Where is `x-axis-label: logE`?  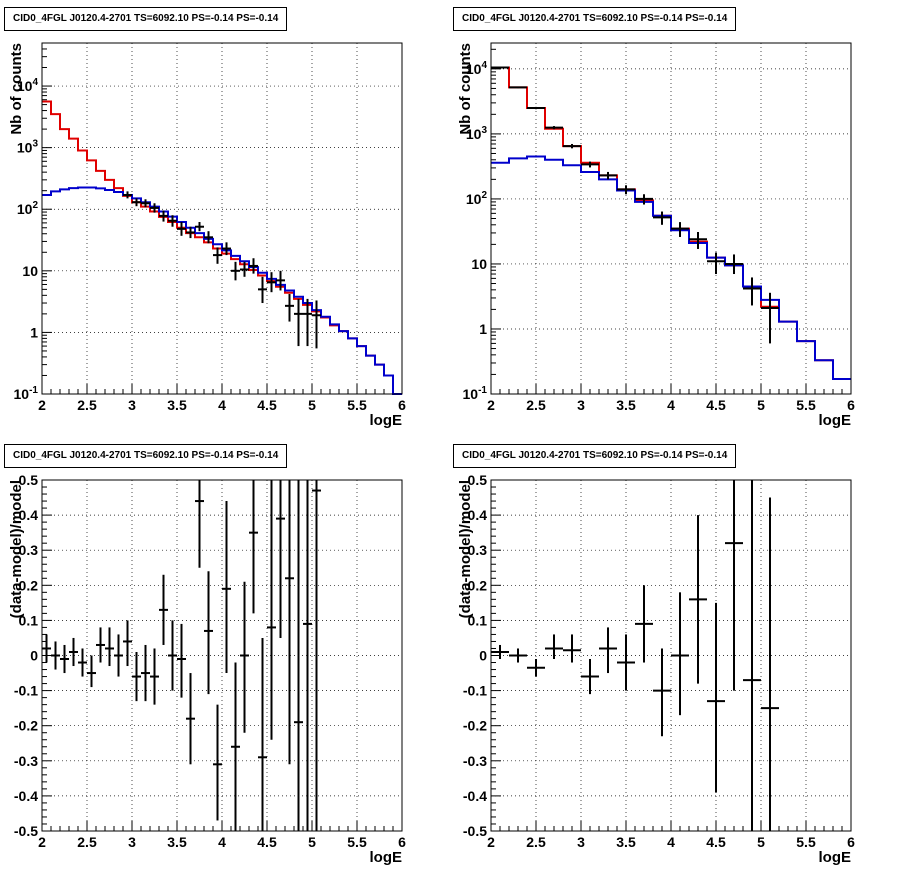 x-axis-label: logE is located at coordinates (386, 857).